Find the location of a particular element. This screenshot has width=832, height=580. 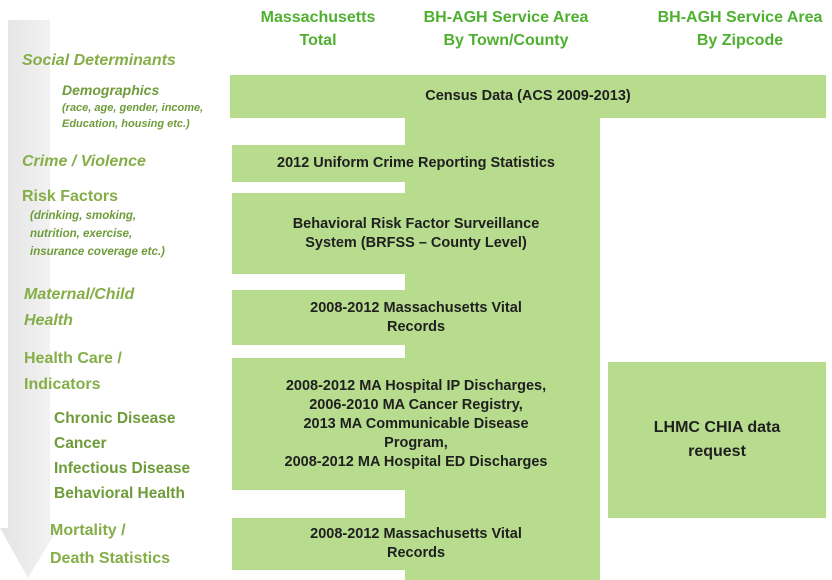

box-line: System (BRFSS – County Level) is located at coordinates (416, 242).